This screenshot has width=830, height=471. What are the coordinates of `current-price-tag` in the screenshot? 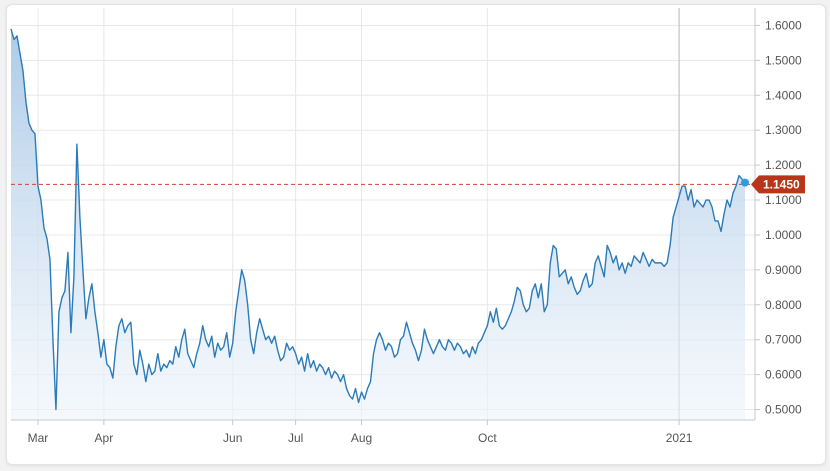 It's located at (778, 184).